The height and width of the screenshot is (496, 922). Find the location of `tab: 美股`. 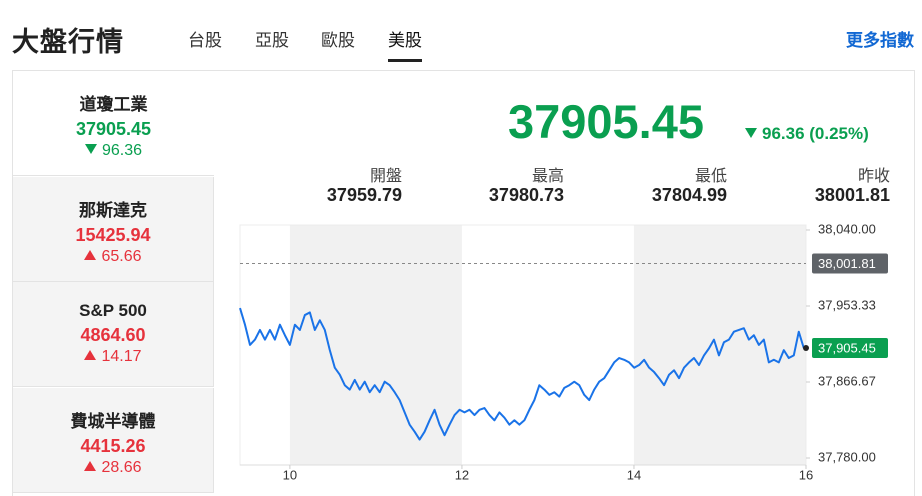

tab: 美股 is located at coordinates (405, 44).